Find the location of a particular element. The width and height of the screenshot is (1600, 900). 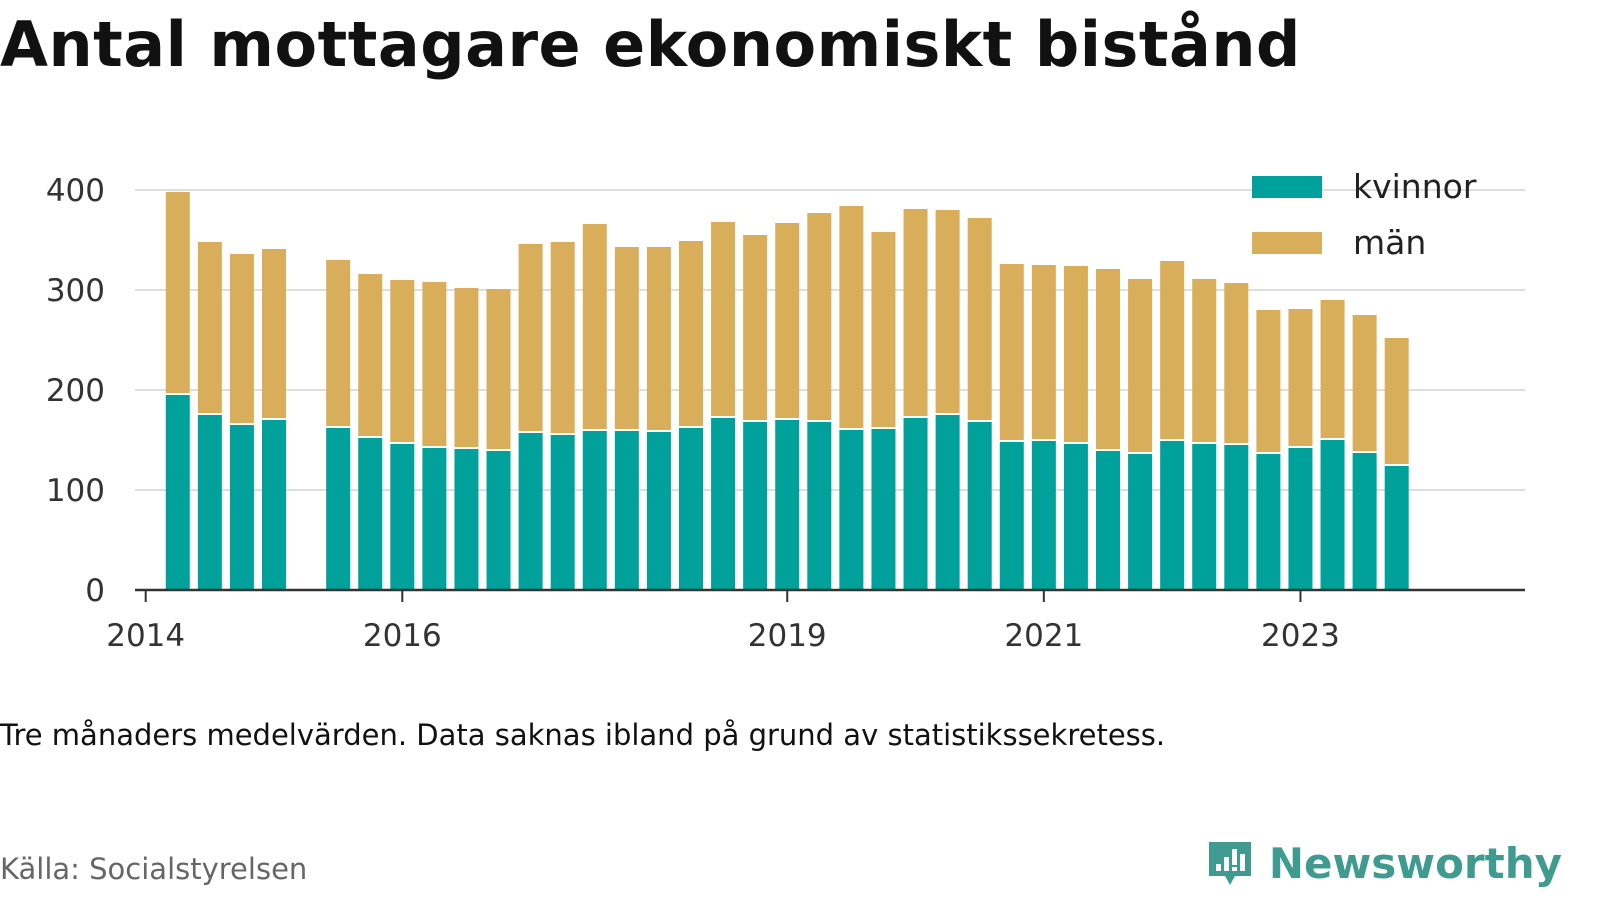

bar-män-2016-10 is located at coordinates (498, 369).